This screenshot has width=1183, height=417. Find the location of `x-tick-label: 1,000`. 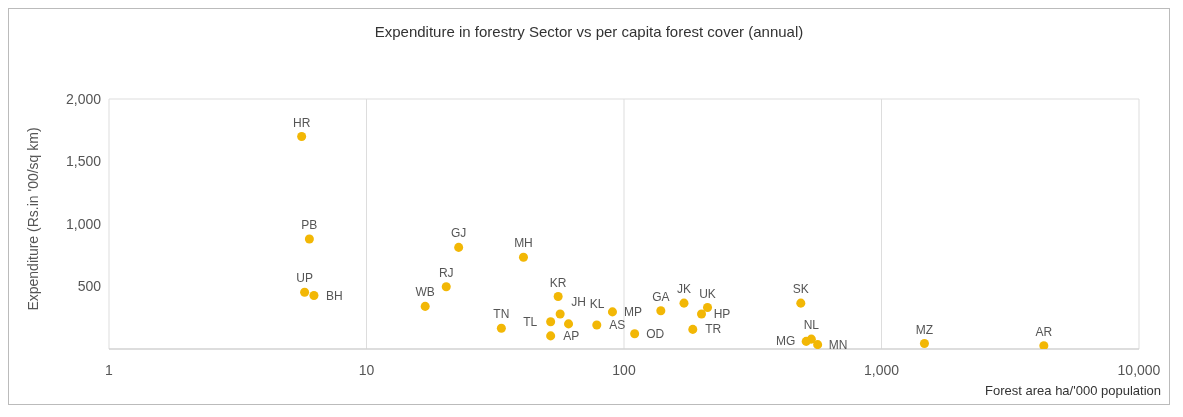

x-tick-label: 1,000 is located at coordinates (881, 369).